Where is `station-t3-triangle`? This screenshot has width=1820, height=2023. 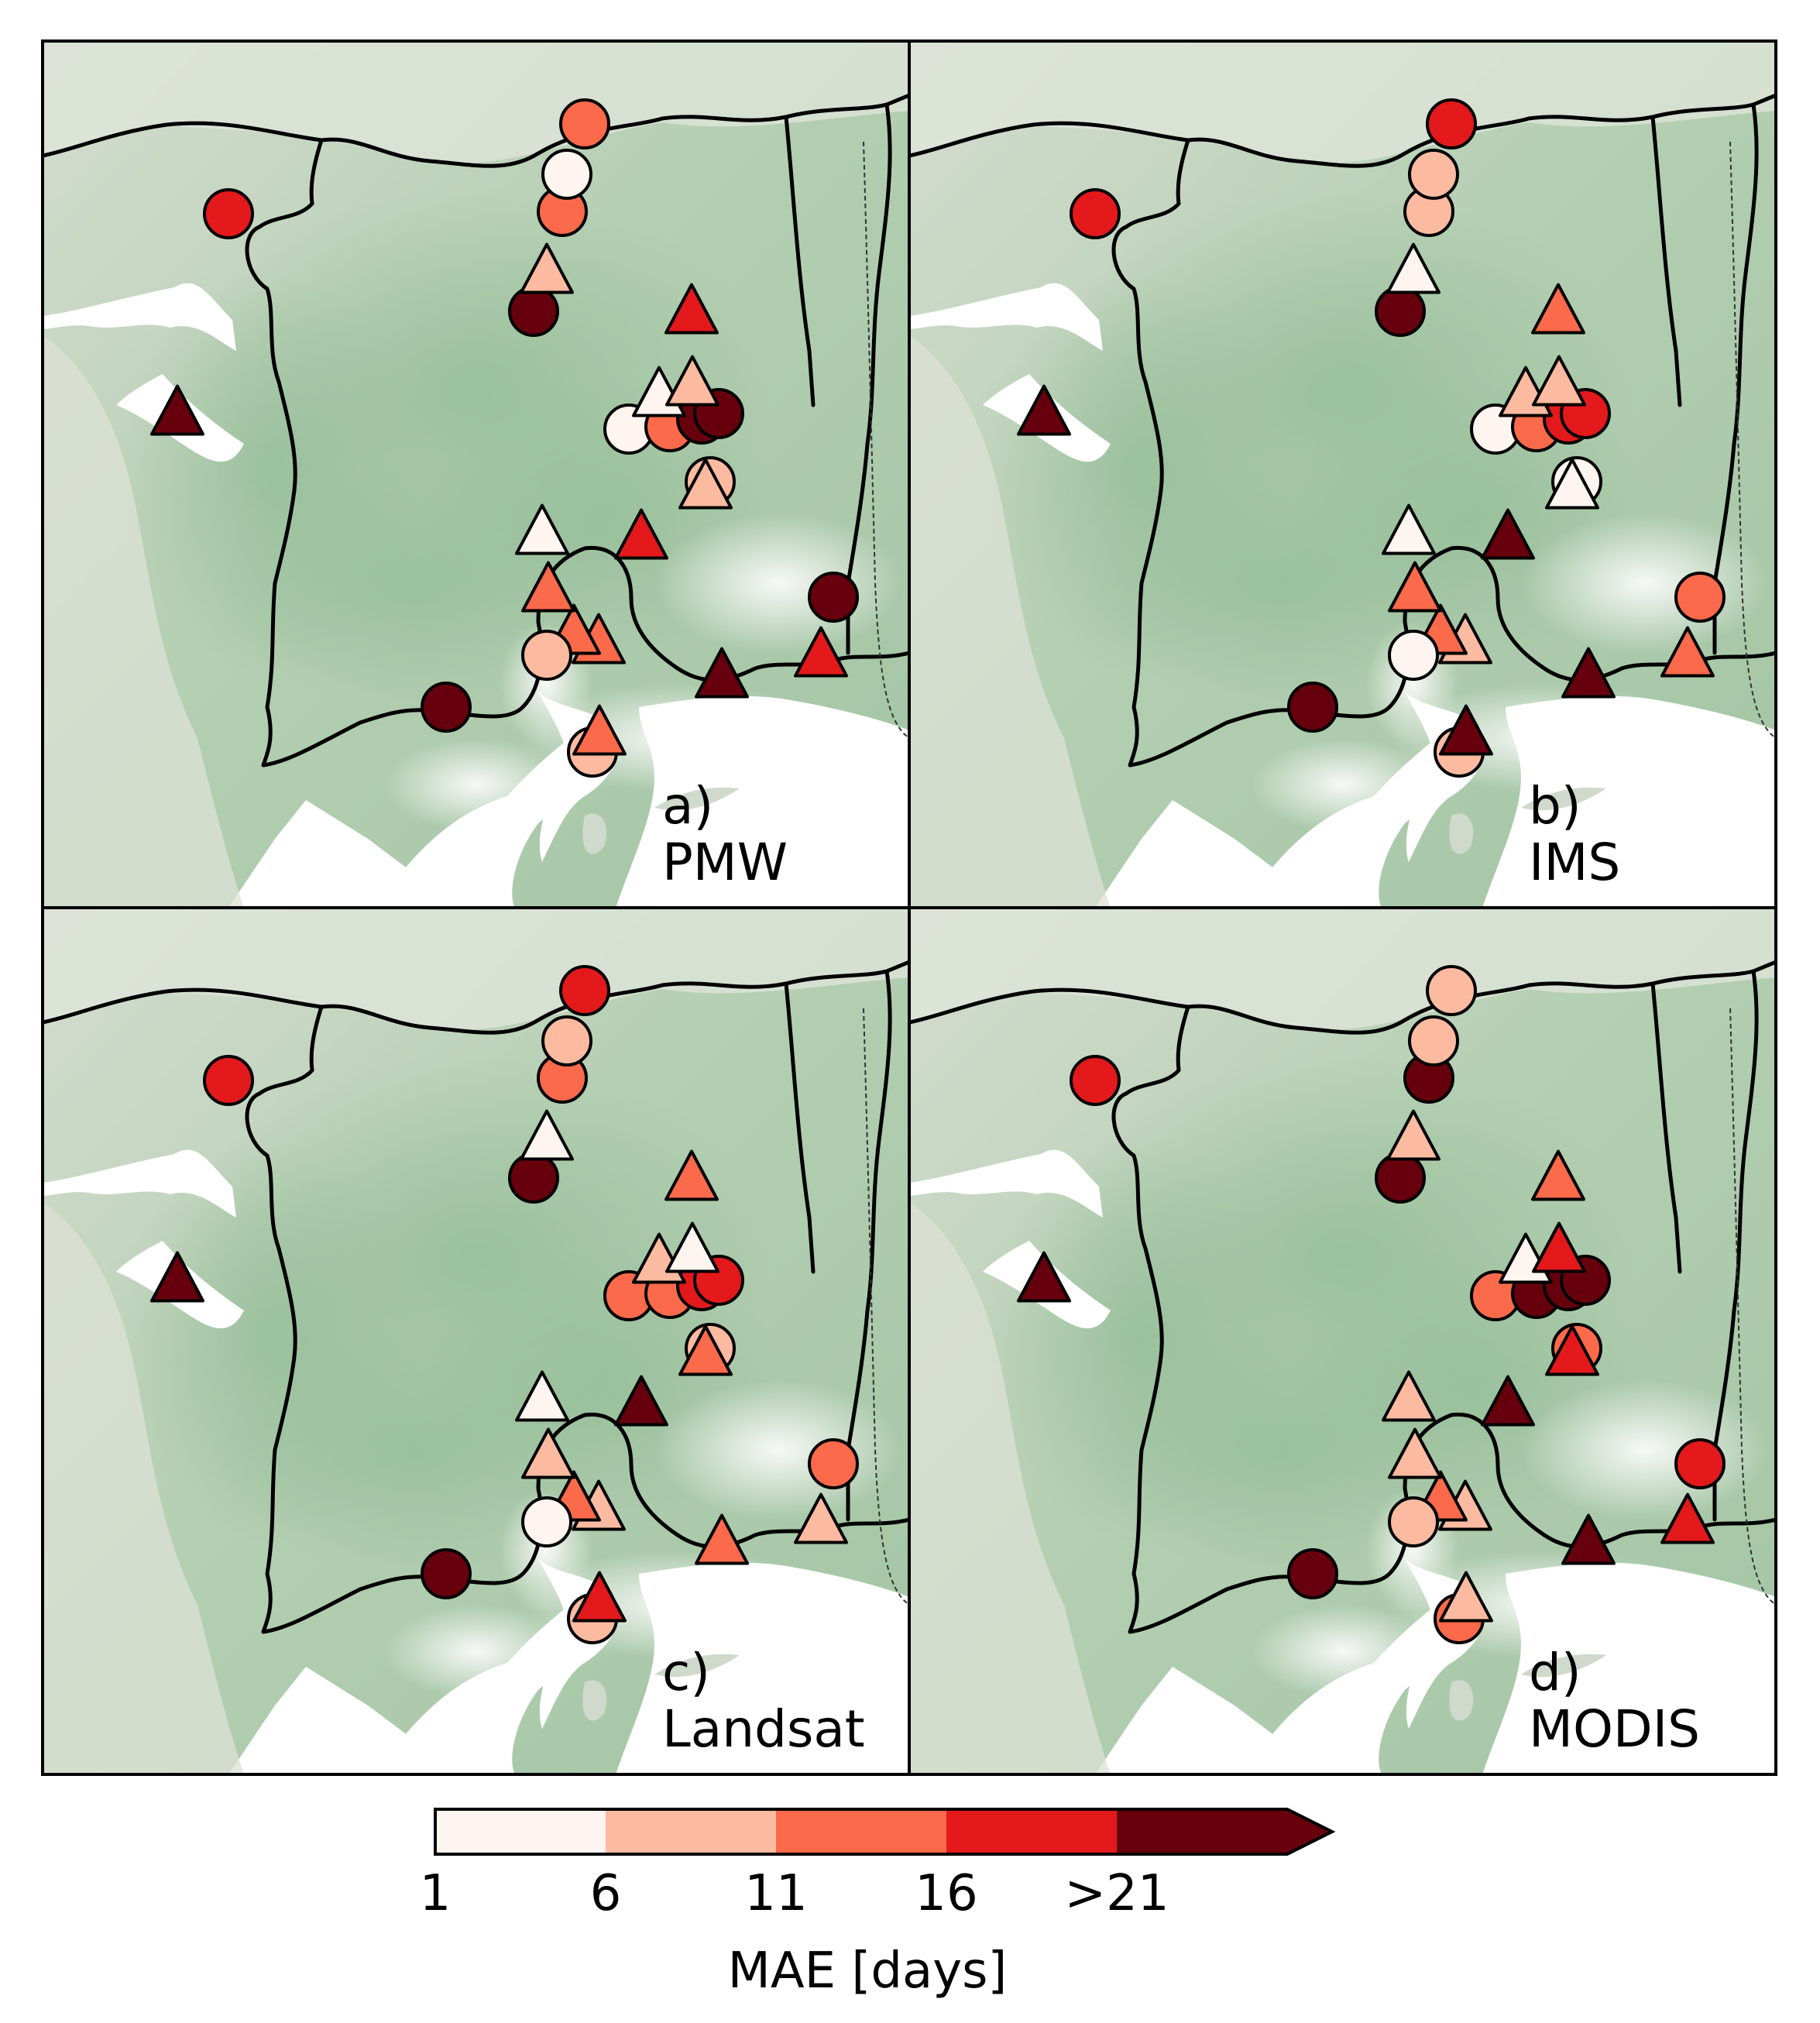 station-t3-triangle is located at coordinates (177, 410).